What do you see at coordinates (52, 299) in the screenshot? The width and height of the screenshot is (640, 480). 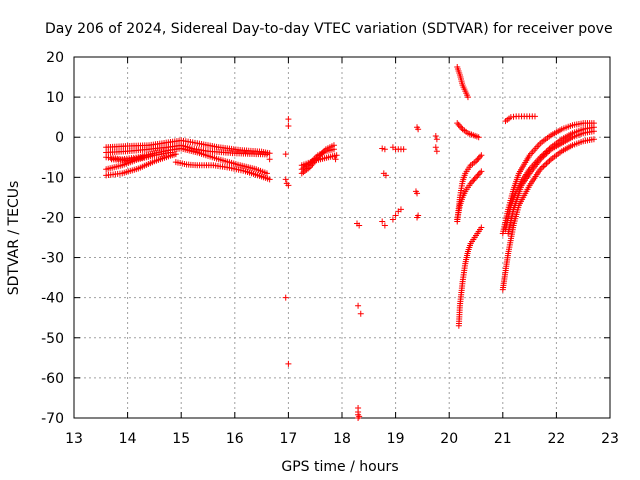 I see `y-tick-label: -40` at bounding box center [52, 299].